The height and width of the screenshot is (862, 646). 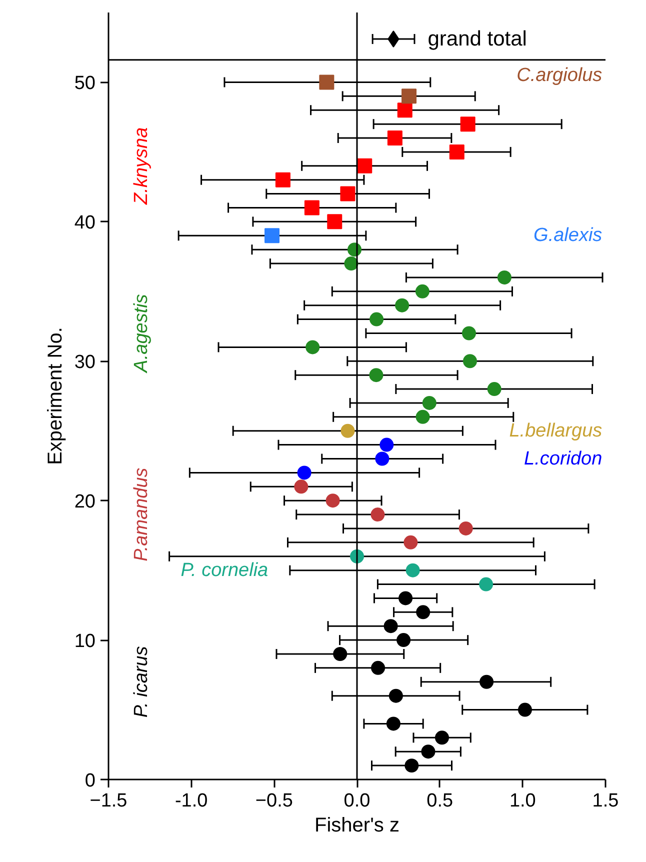 I want to click on text: A.agestis, so click(x=141, y=334).